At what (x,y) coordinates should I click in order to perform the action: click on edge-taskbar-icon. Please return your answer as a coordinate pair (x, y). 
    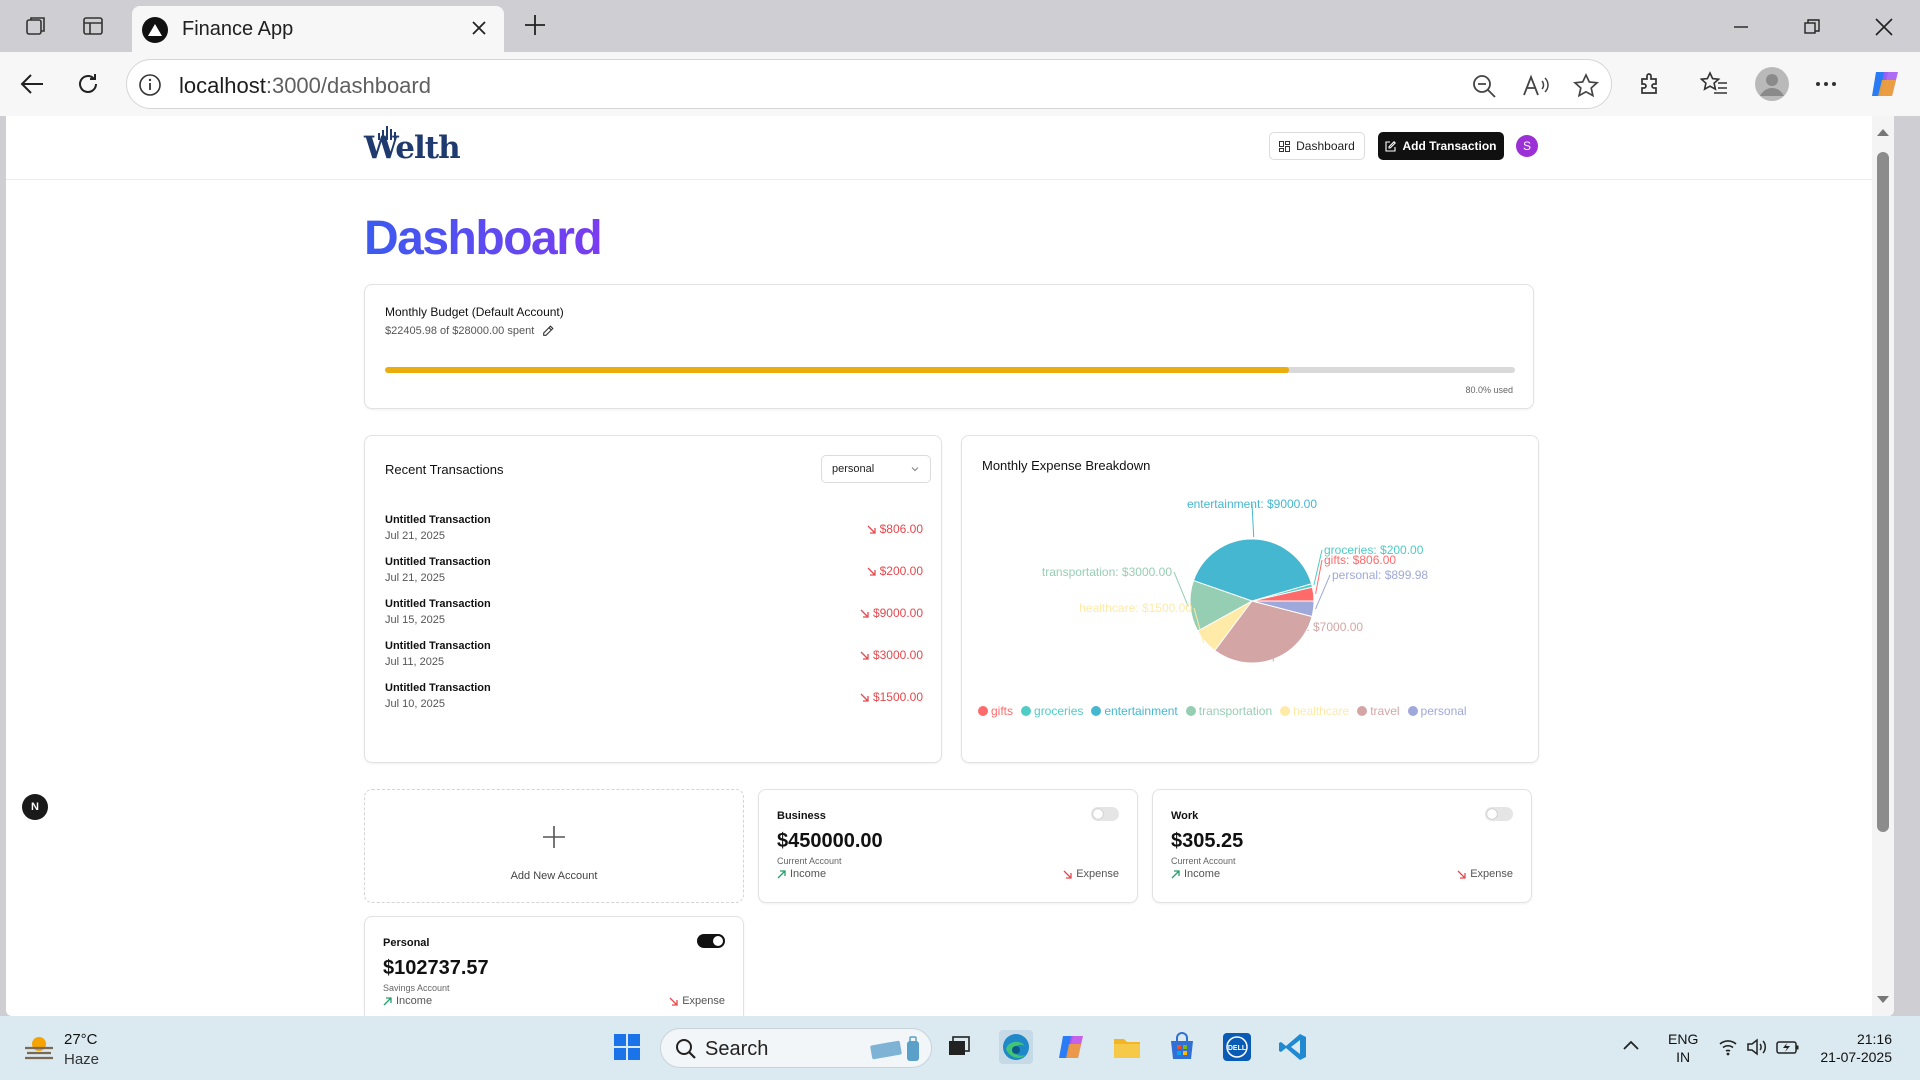
    Looking at the image, I should click on (1016, 1047).